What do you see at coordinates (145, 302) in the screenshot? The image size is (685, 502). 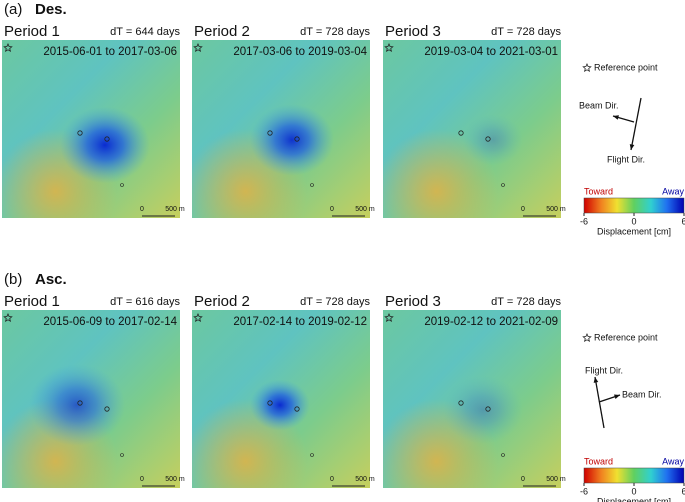 I see `dt-label: dT = 616 days` at bounding box center [145, 302].